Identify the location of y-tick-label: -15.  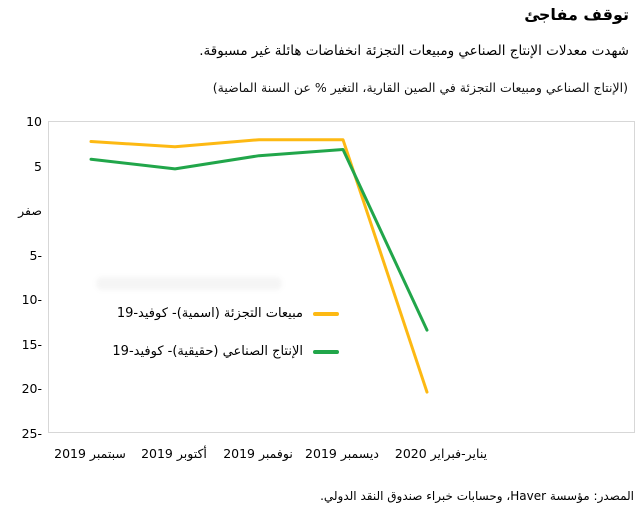
(31, 344).